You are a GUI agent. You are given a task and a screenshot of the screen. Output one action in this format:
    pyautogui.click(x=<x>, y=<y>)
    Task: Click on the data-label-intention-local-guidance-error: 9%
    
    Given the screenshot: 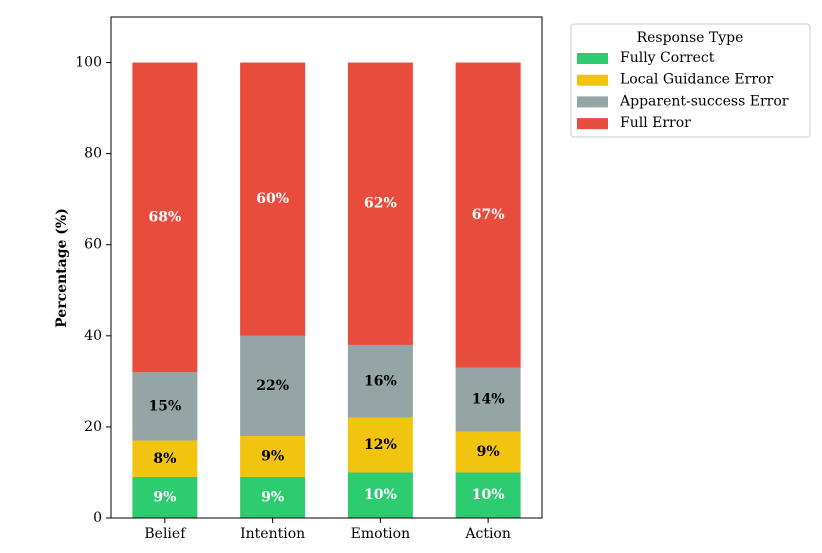 What is the action you would take?
    pyautogui.click(x=272, y=457)
    